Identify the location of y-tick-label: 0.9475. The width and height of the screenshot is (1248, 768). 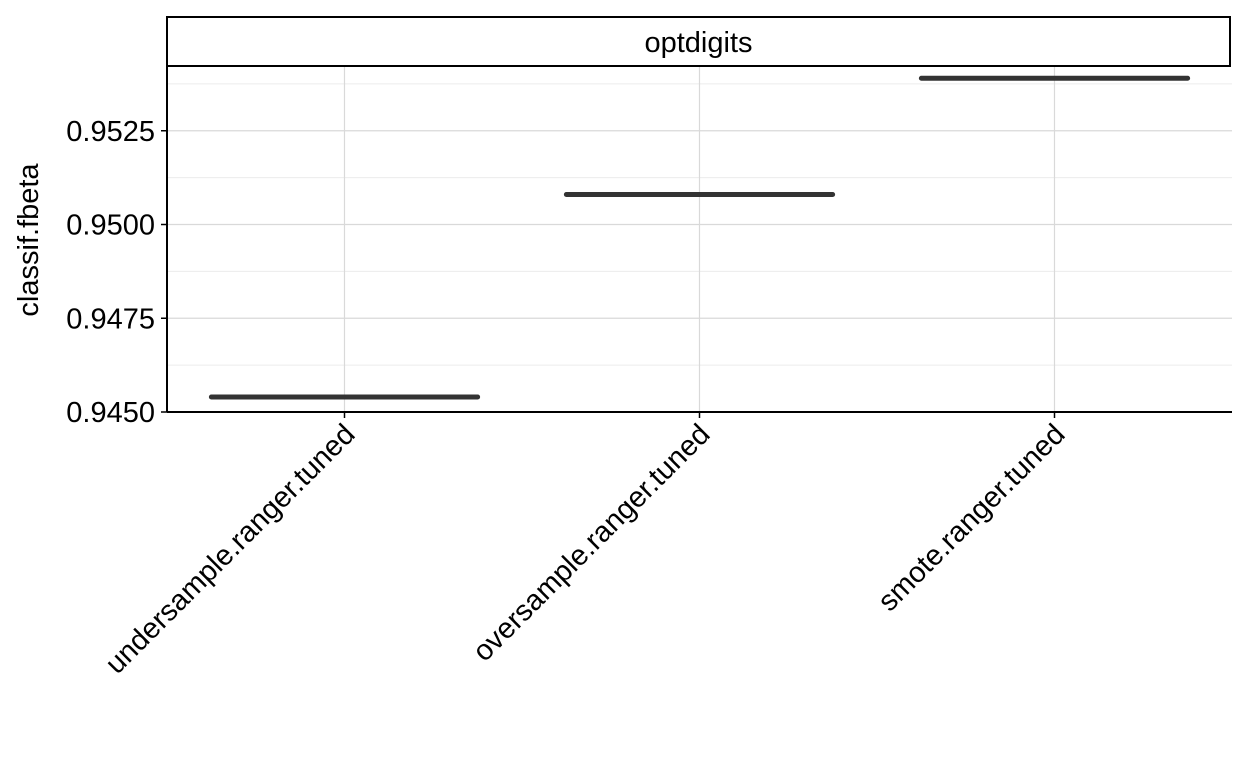
(110, 319).